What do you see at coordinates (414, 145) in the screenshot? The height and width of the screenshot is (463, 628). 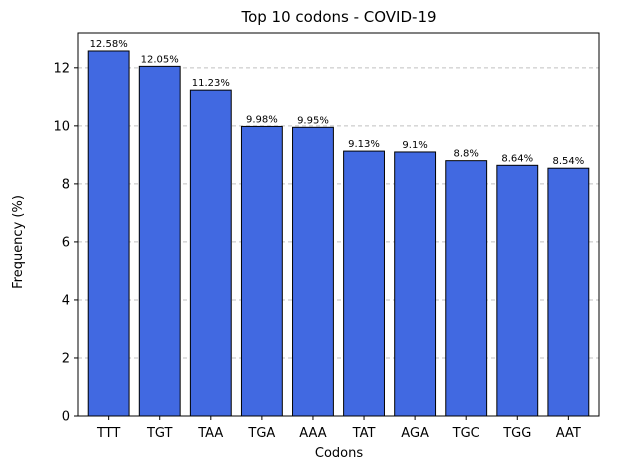 I see `bar-value-label: 9.1%` at bounding box center [414, 145].